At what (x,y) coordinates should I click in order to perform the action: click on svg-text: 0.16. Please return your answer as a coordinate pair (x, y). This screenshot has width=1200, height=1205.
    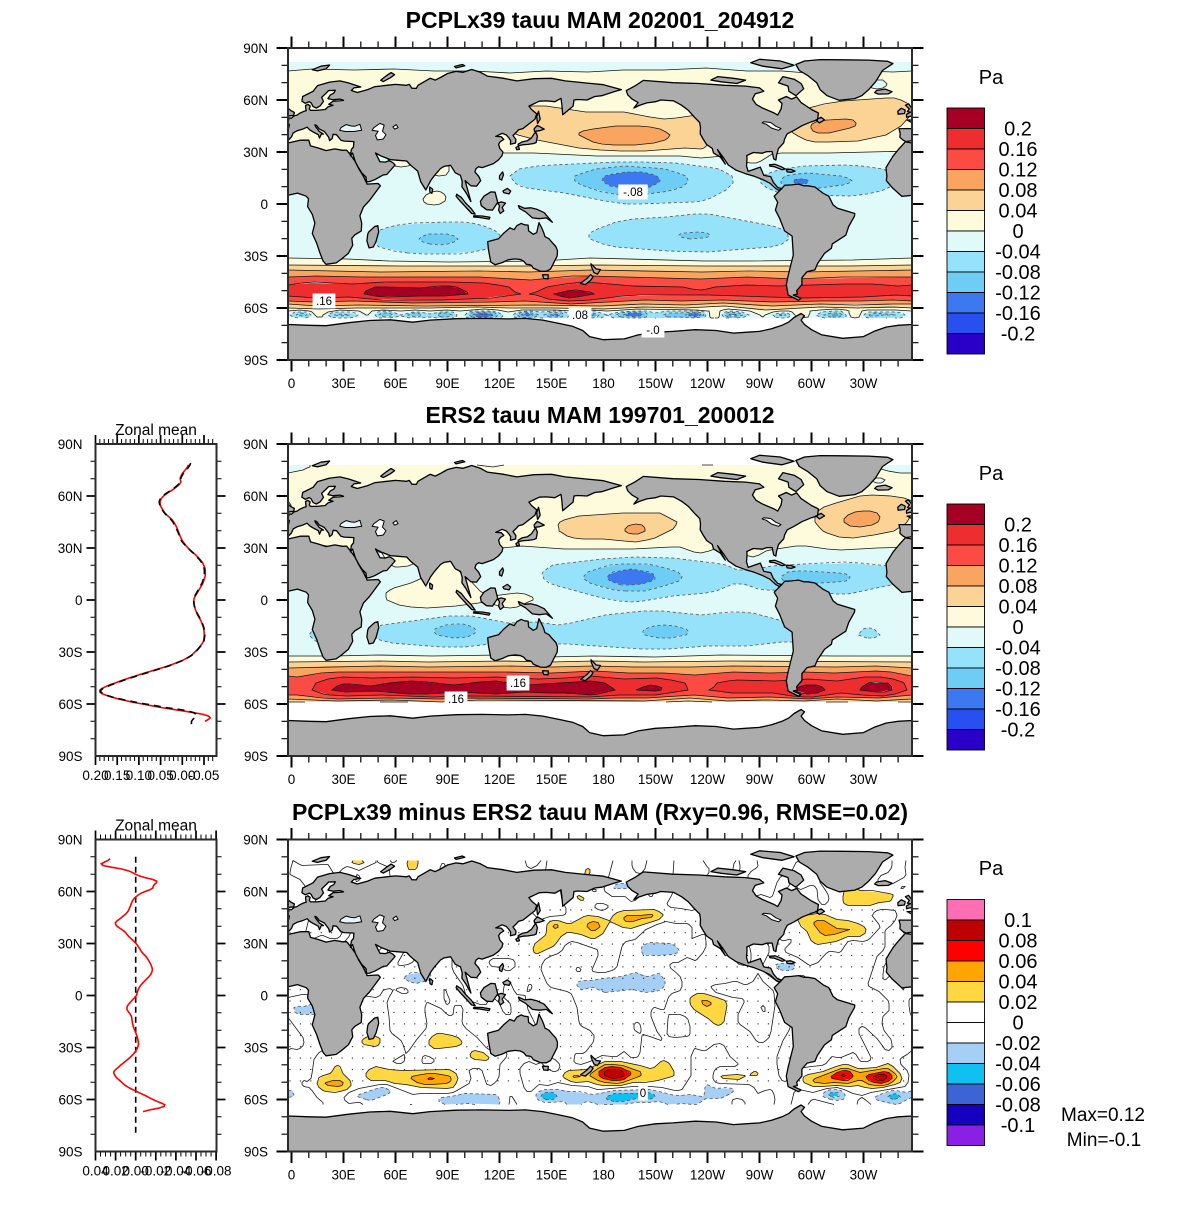
    Looking at the image, I should click on (1018, 150).